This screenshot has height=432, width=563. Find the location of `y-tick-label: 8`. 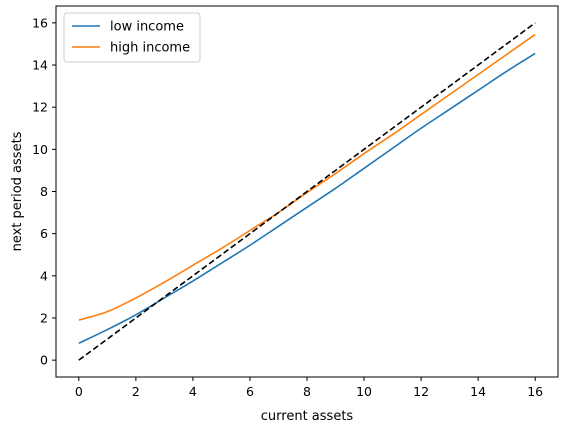

y-tick-label: 8 is located at coordinates (44, 191).